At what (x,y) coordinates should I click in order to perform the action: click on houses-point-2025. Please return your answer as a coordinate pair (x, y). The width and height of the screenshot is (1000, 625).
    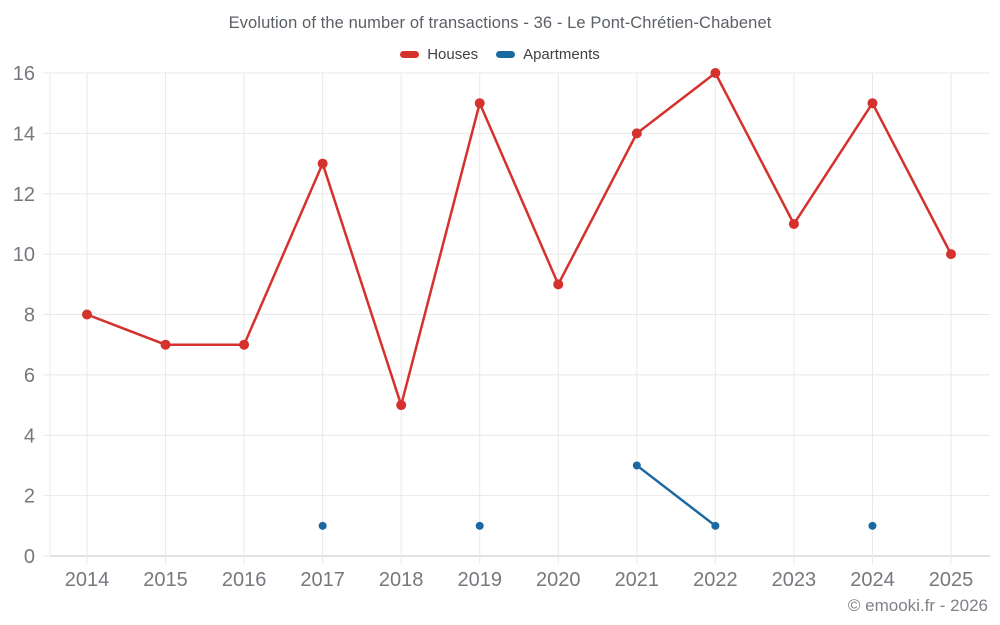
    Looking at the image, I should click on (951, 254).